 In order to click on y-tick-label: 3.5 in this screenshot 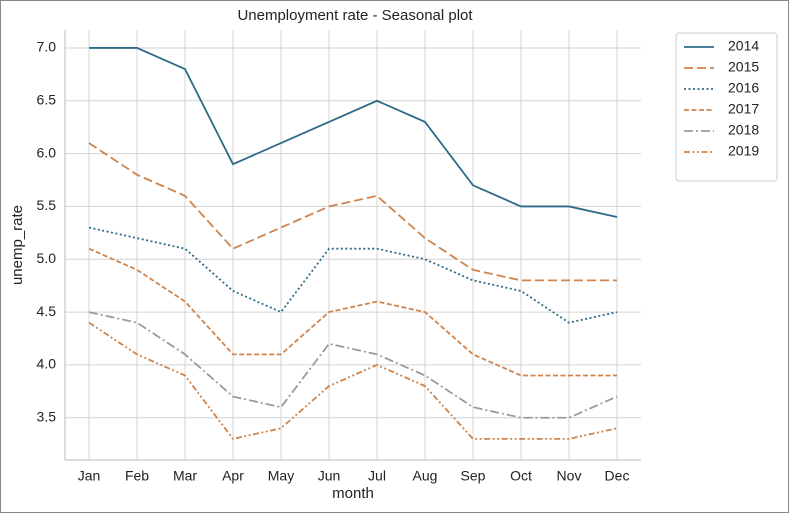, I will do `click(47, 416)`.